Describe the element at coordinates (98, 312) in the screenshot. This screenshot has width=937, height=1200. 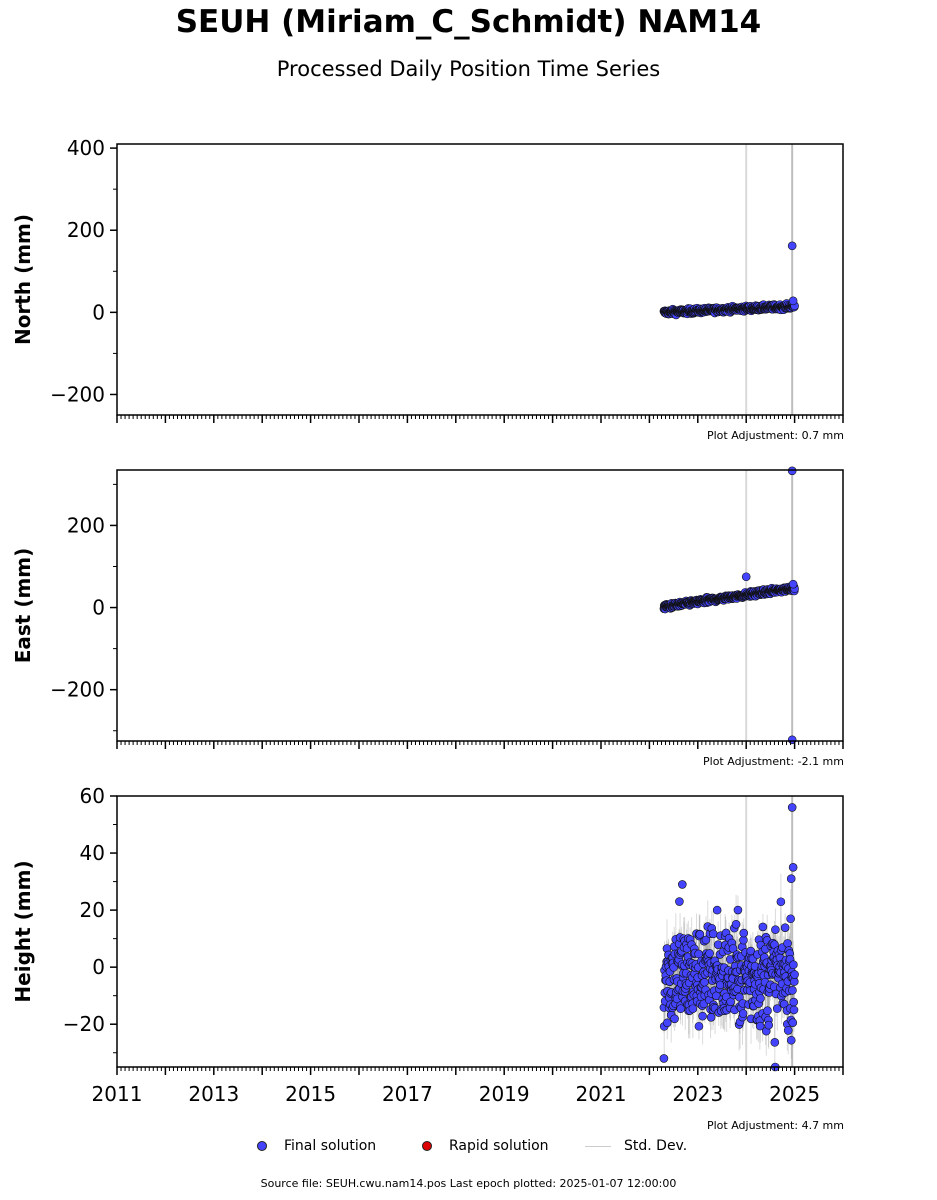
I see `north-ytick-label: 0` at that location.